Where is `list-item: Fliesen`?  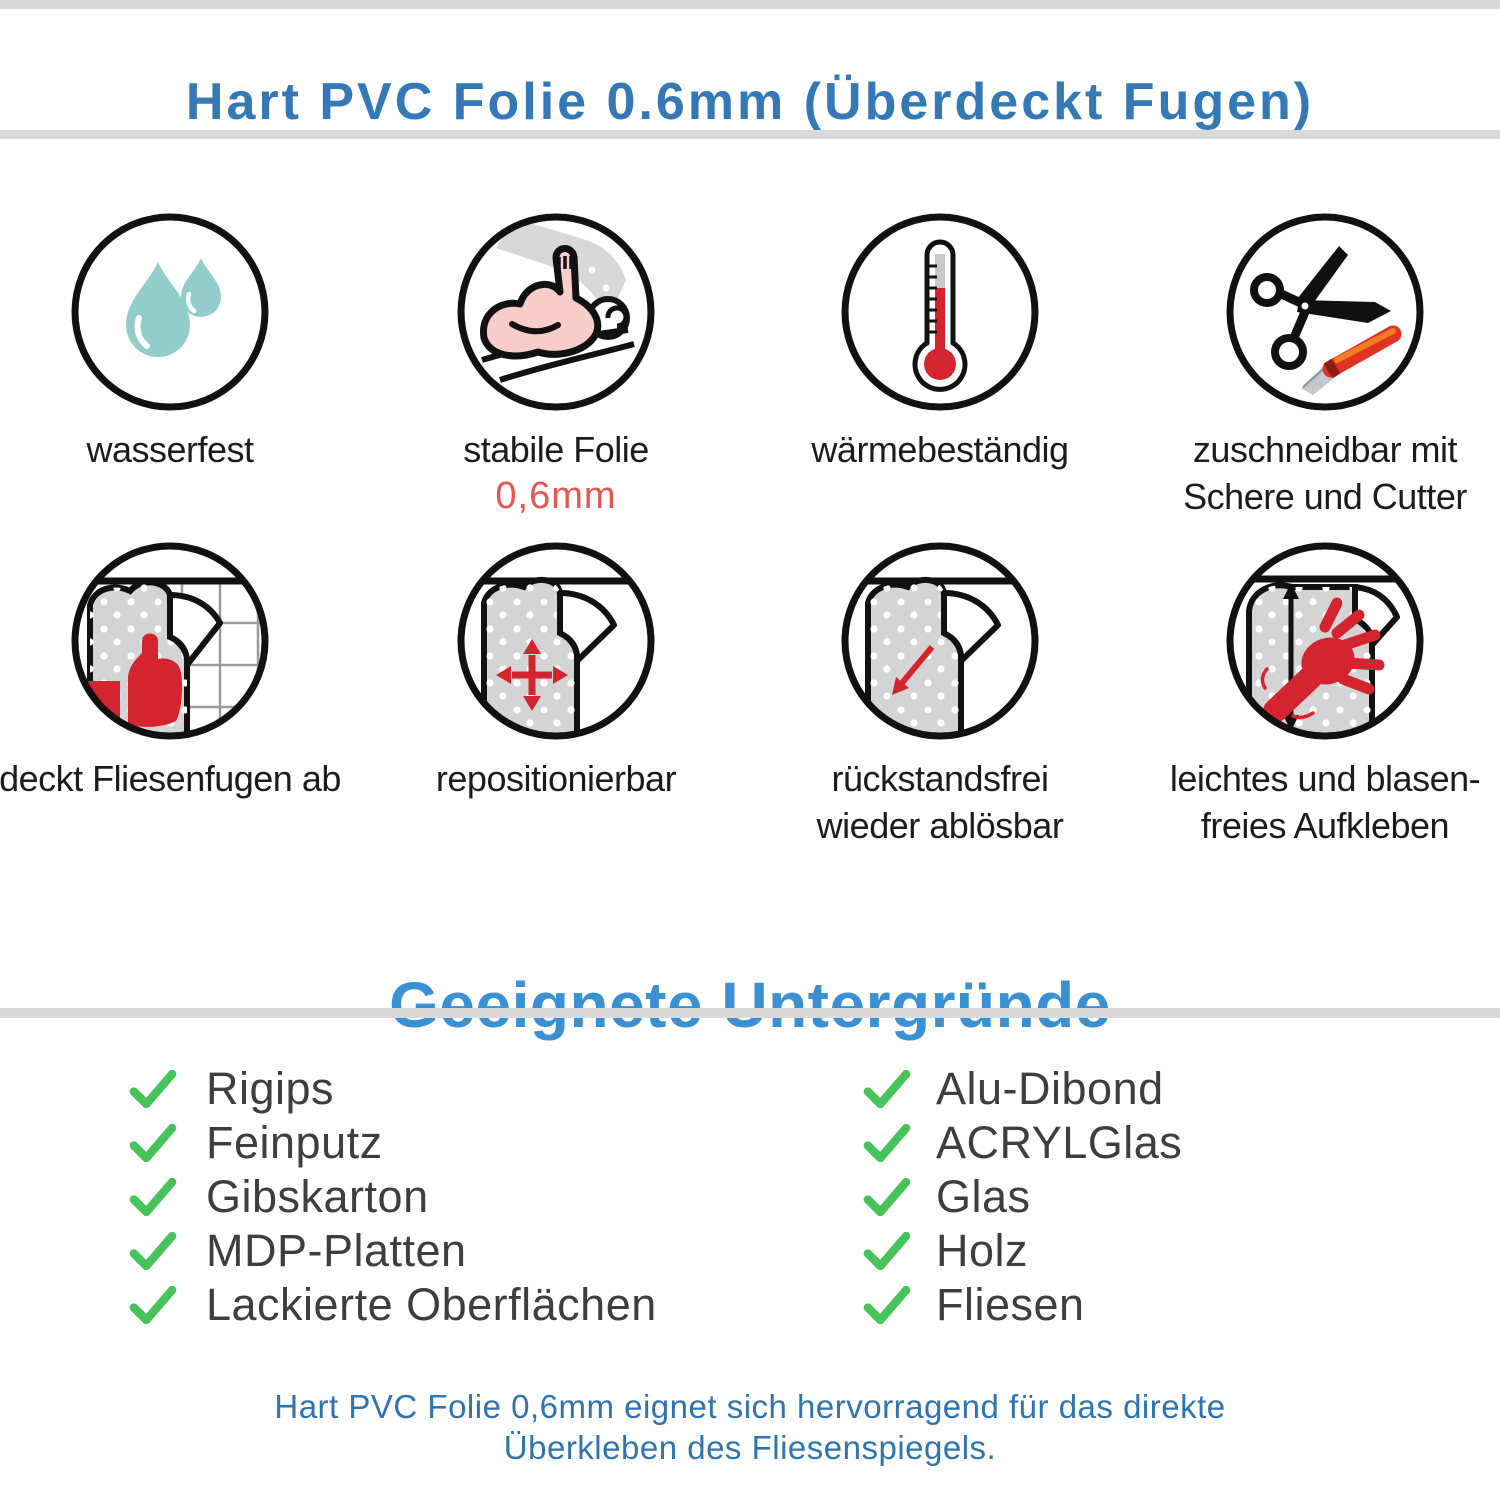
list-item: Fliesen is located at coordinates (1022, 1305).